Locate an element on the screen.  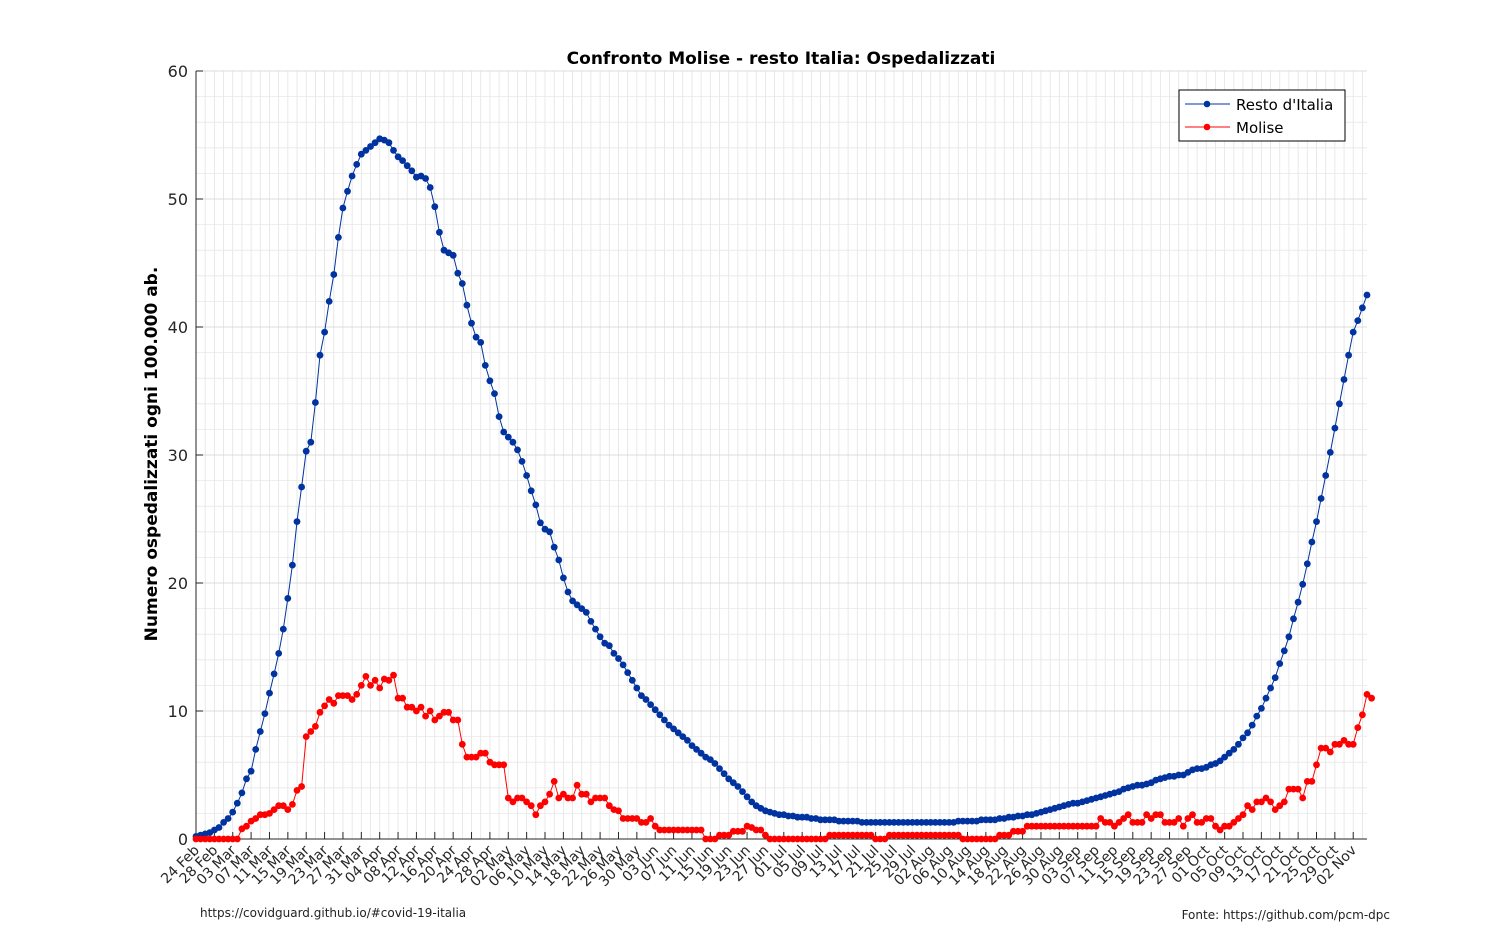
y-tick-label: 0 is located at coordinates (183, 839).